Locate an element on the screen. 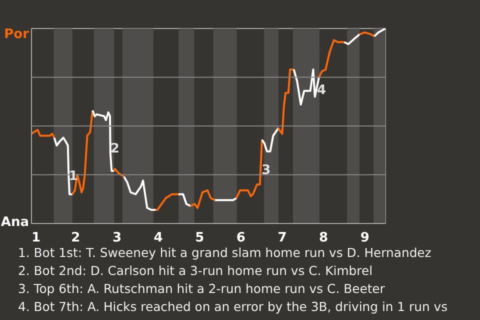 Image resolution: width=480 pixels, height=320 pixels. x-tick-label: 9 is located at coordinates (365, 238).